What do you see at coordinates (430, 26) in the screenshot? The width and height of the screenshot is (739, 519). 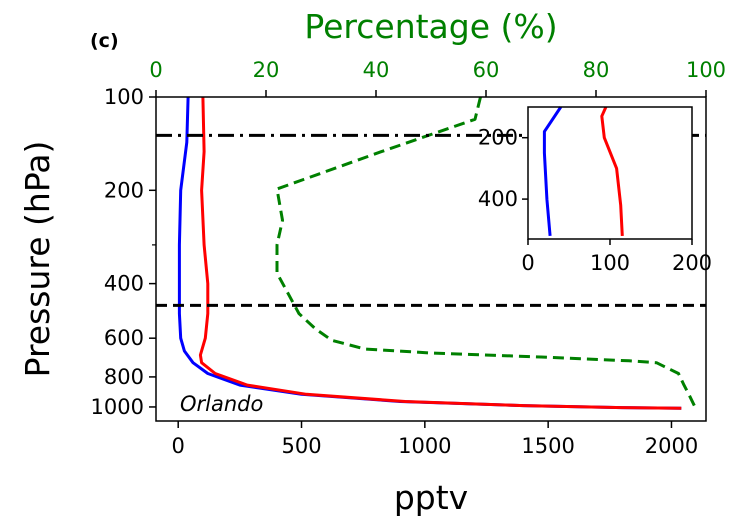 I see `top-axis-title: Percentage (%)` at bounding box center [430, 26].